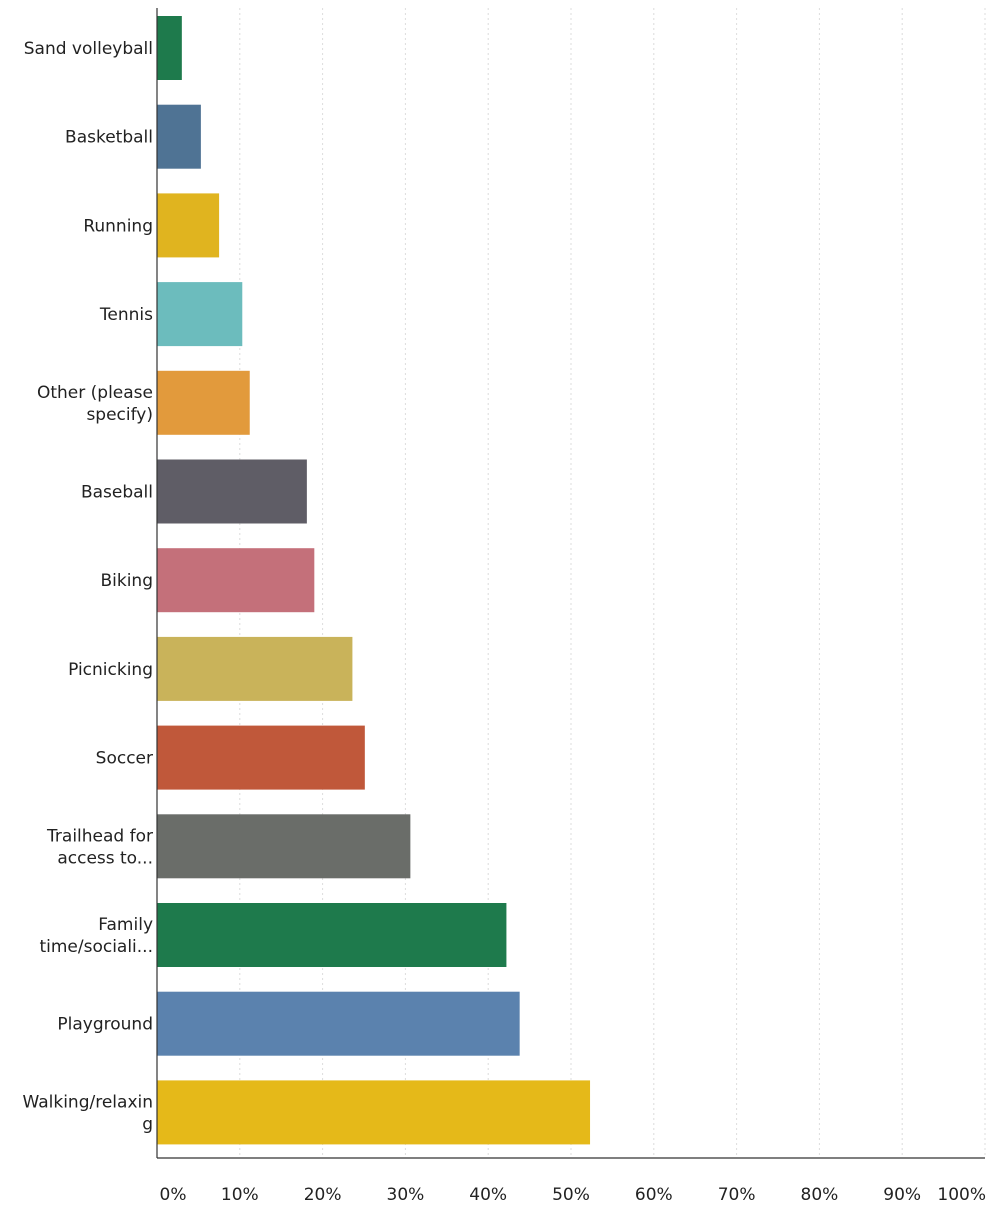 This screenshot has width=990, height=1205. Describe the element at coordinates (110, 670) in the screenshot. I see `category-label: Picnicking` at that location.